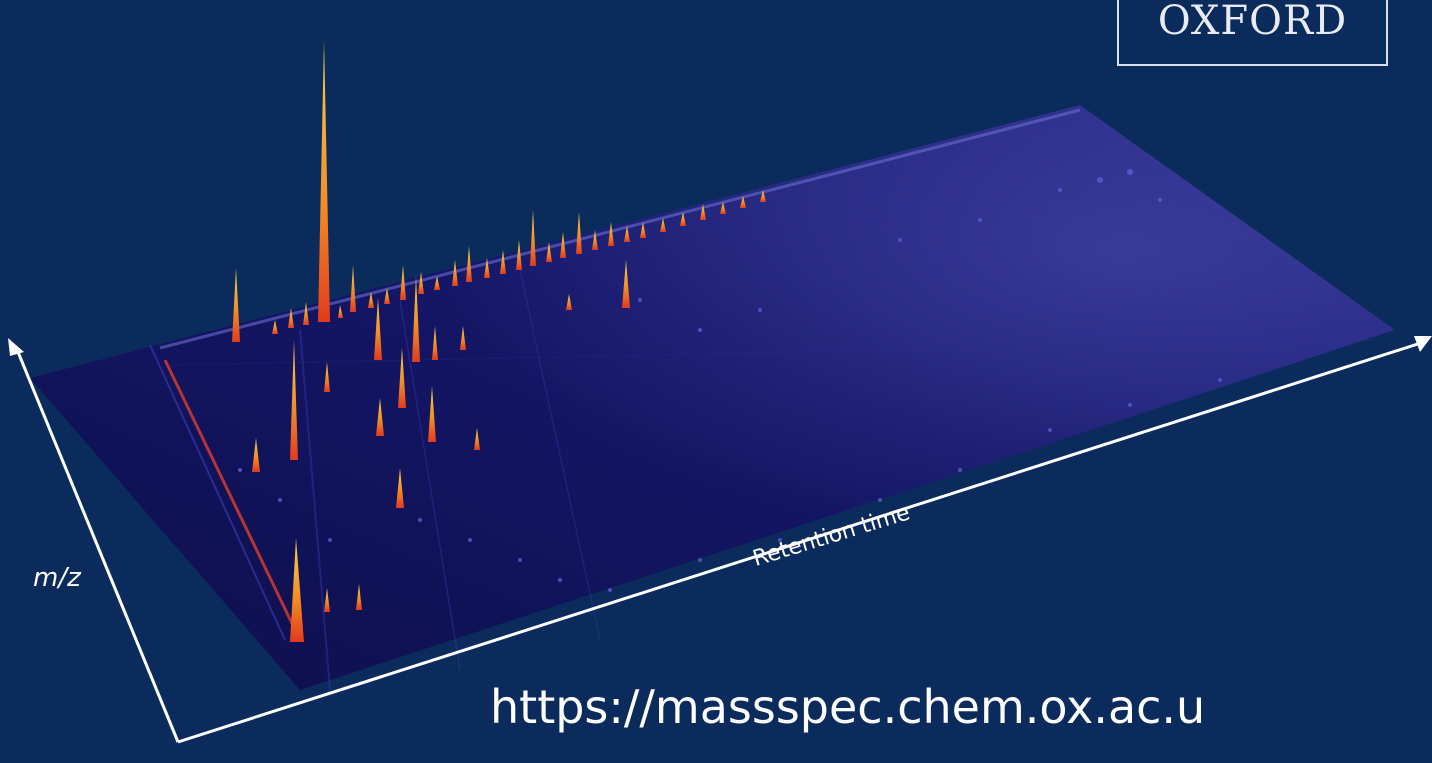  What do you see at coordinates (1252, 22) in the screenshot?
I see `oxford-logo-text: OXFORD` at bounding box center [1252, 22].